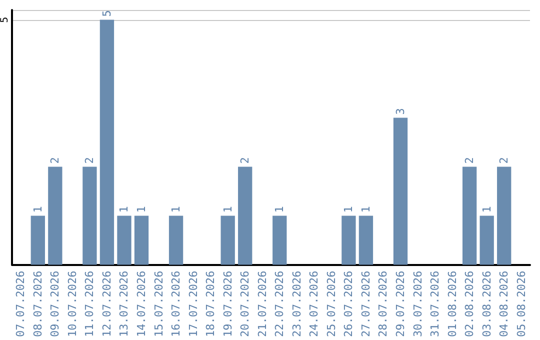 The width and height of the screenshot is (540, 340). Describe the element at coordinates (89, 304) in the screenshot. I see `x-tick-label: 11.07.2026` at that location.